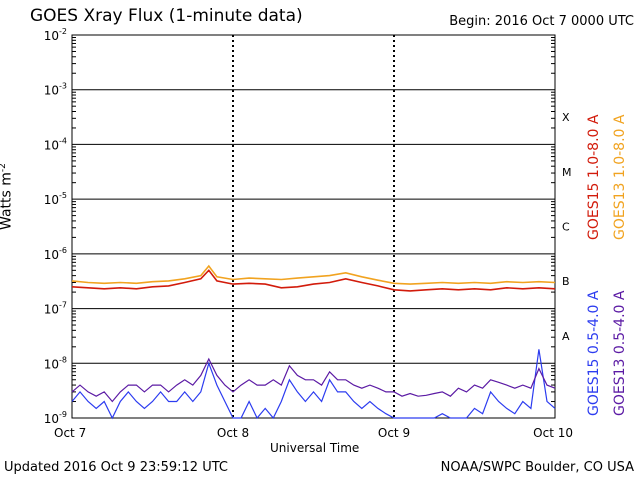 The width and height of the screenshot is (640, 480). I want to click on y-tick-label: 10⁻⁶, so click(55, 254).